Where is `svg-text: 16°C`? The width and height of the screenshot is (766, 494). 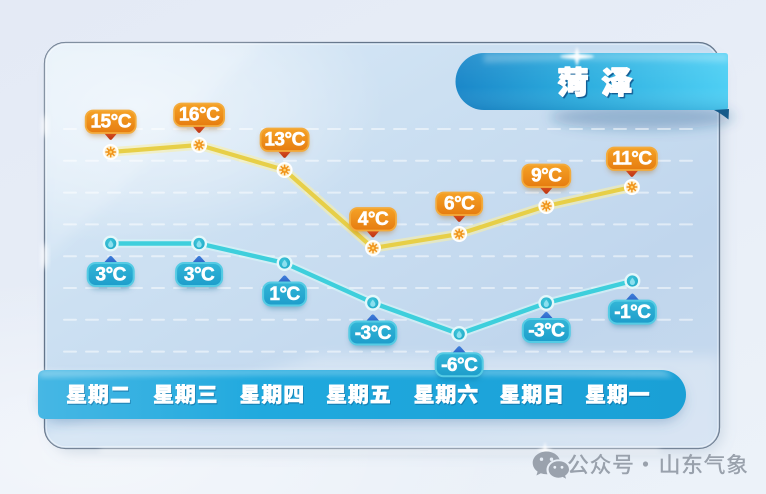 svg-text: 16°C is located at coordinates (199, 115).